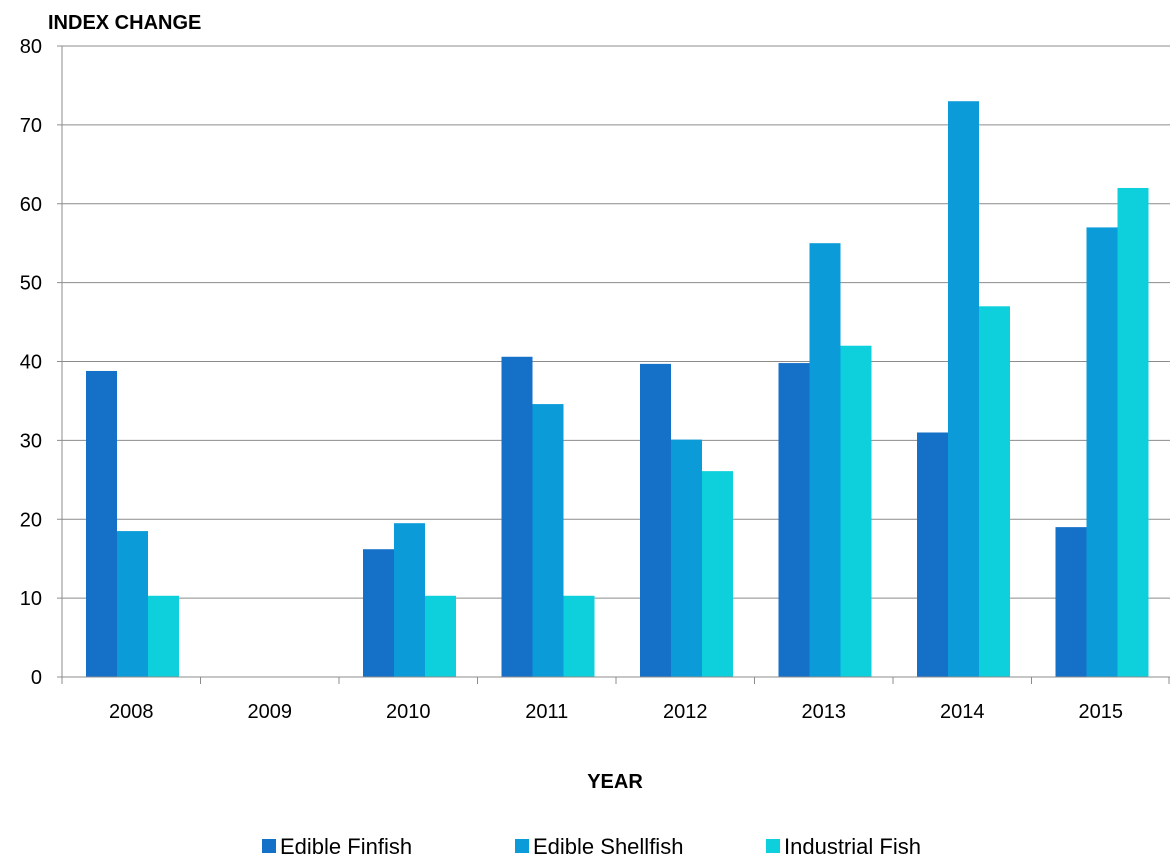 The width and height of the screenshot is (1170, 859). I want to click on y-tick-label: 20, so click(31, 520).